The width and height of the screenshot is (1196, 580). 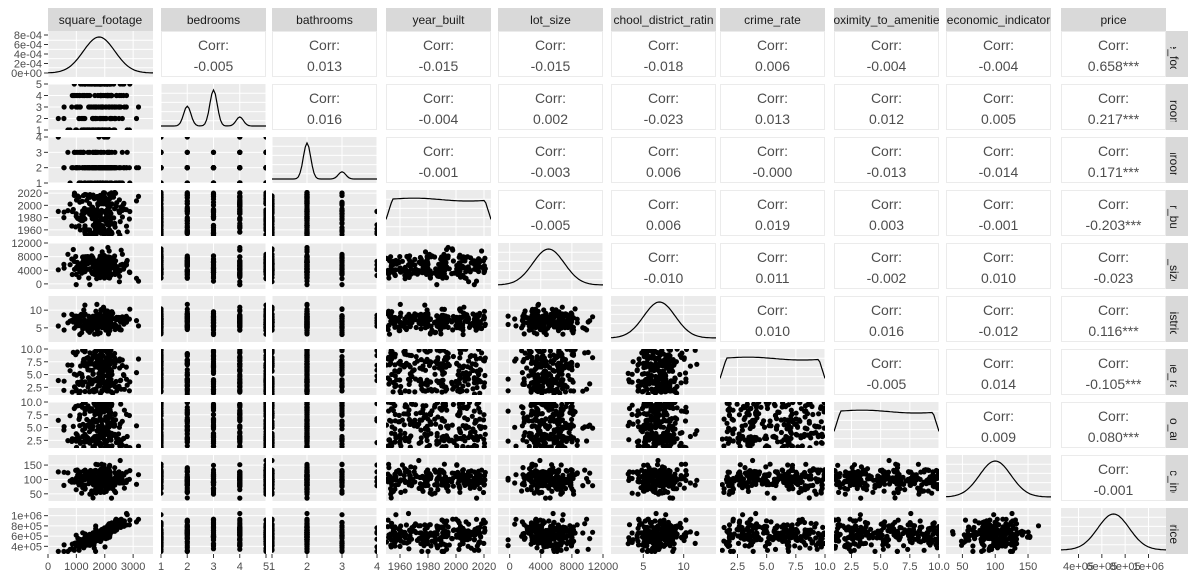 What do you see at coordinates (1174, 213) in the screenshot?
I see `row-strip-label: ear_buil` at bounding box center [1174, 213].